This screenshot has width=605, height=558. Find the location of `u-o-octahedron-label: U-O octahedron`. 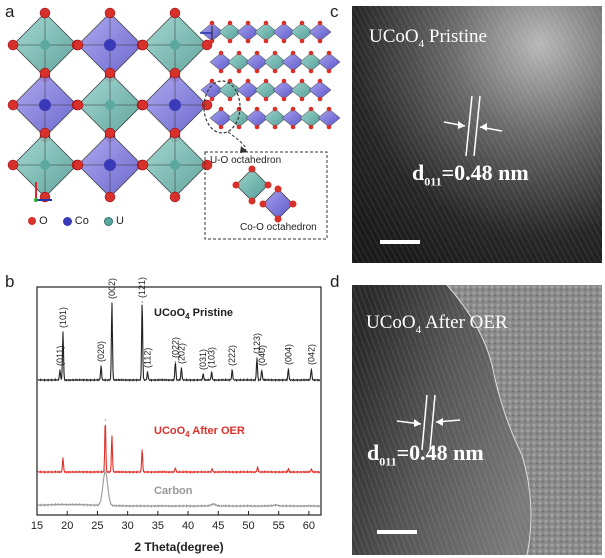

u-o-octahedron-label: U-O octahedron is located at coordinates (246, 160).